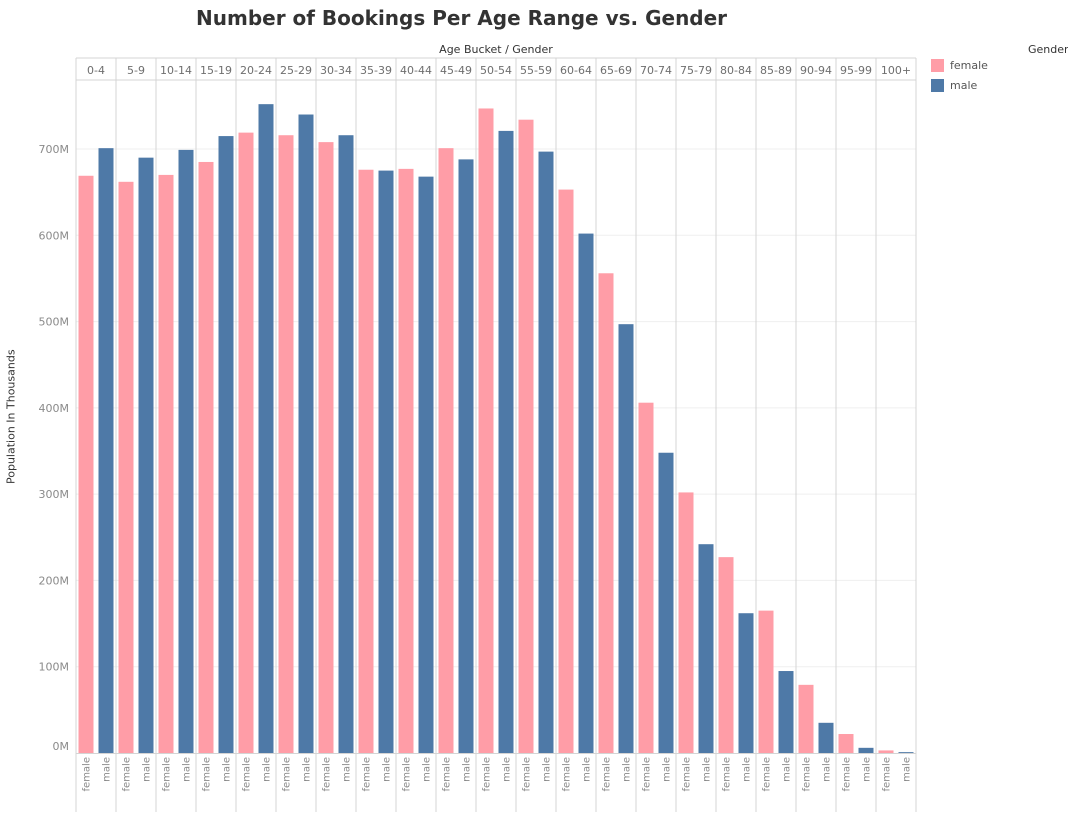  I want to click on legend-swatch-male, so click(937, 85).